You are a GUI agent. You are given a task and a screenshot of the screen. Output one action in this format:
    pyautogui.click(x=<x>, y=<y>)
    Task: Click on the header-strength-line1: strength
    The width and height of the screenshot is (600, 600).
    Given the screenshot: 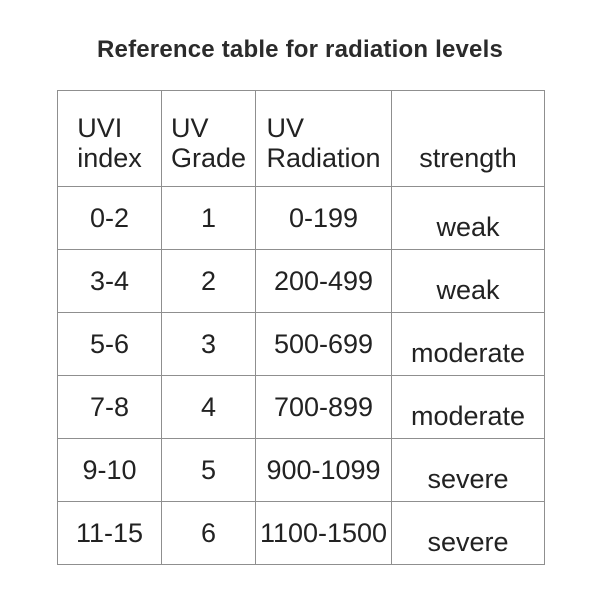 What is the action you would take?
    pyautogui.click(x=468, y=158)
    